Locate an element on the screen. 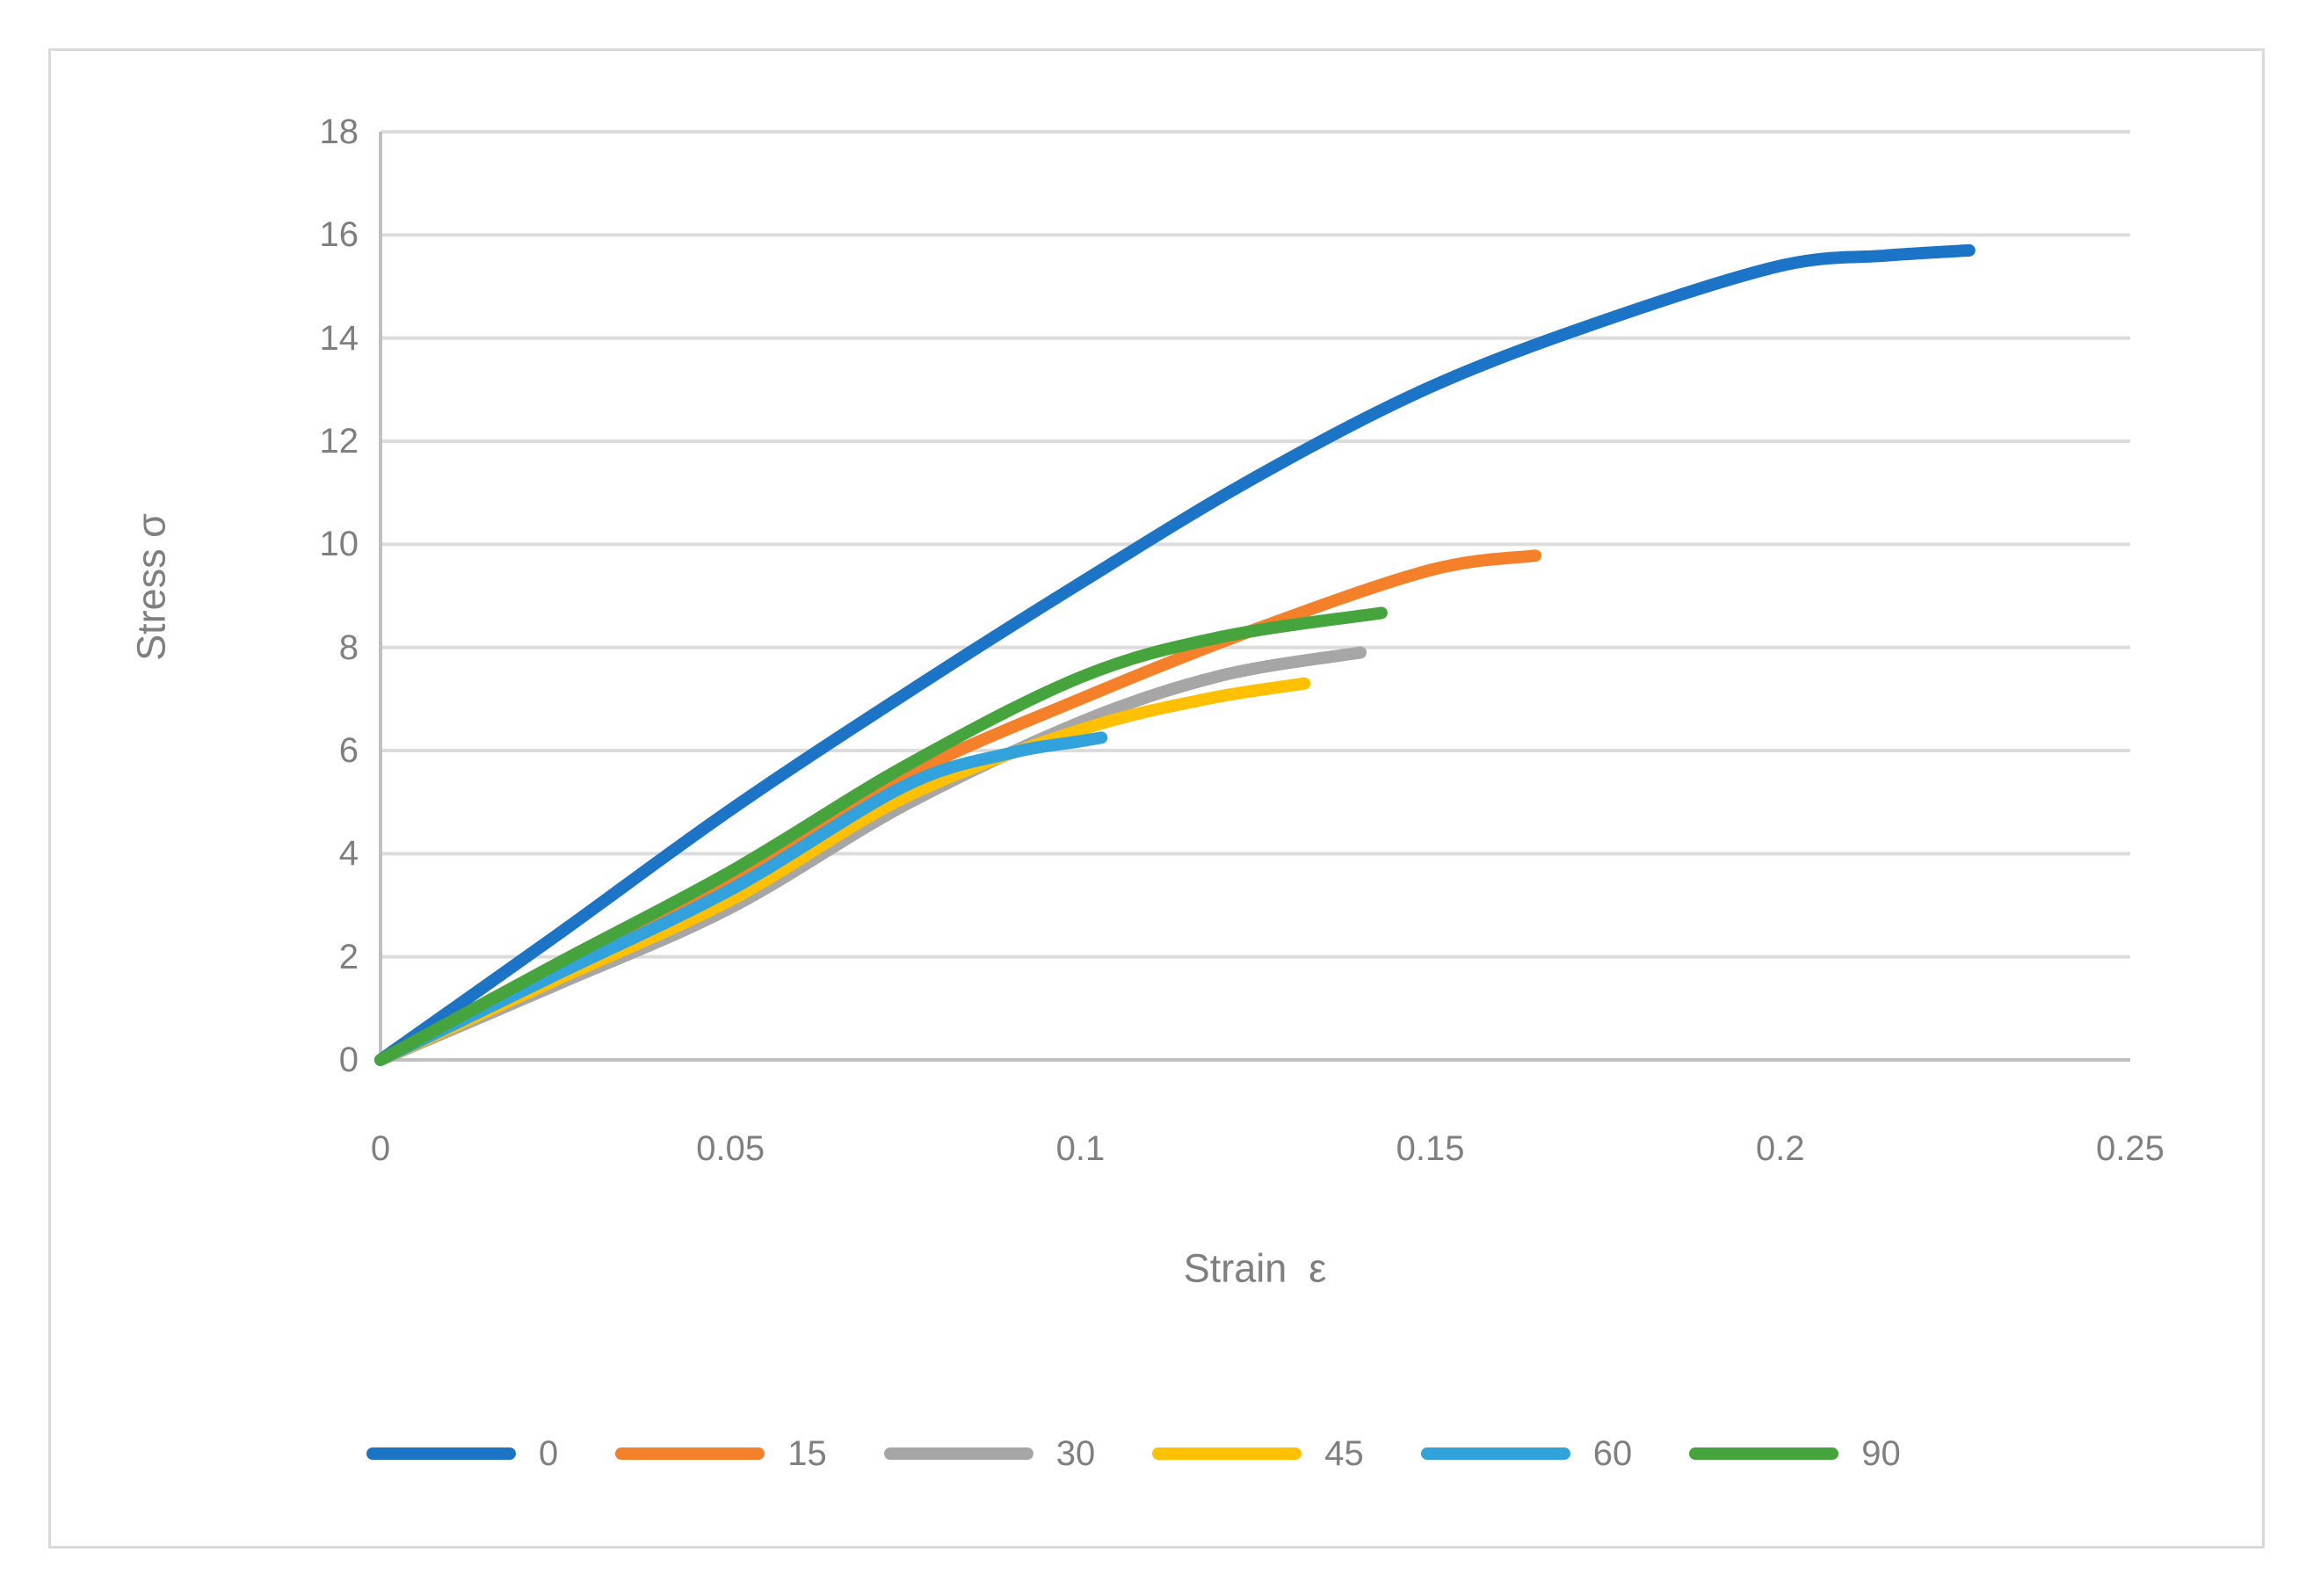 This screenshot has width=2313, height=1596. legend-label-45: 45 is located at coordinates (1344, 1453).